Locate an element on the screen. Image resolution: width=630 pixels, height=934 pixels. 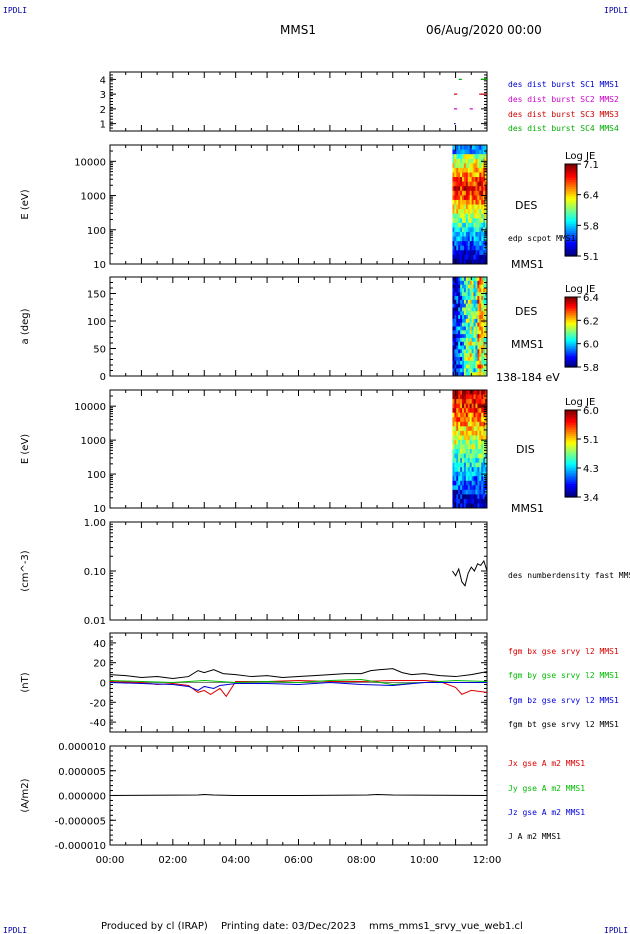
current-legend-jz: Jz gse A m2 MMS1 is located at coordinates (546, 812).